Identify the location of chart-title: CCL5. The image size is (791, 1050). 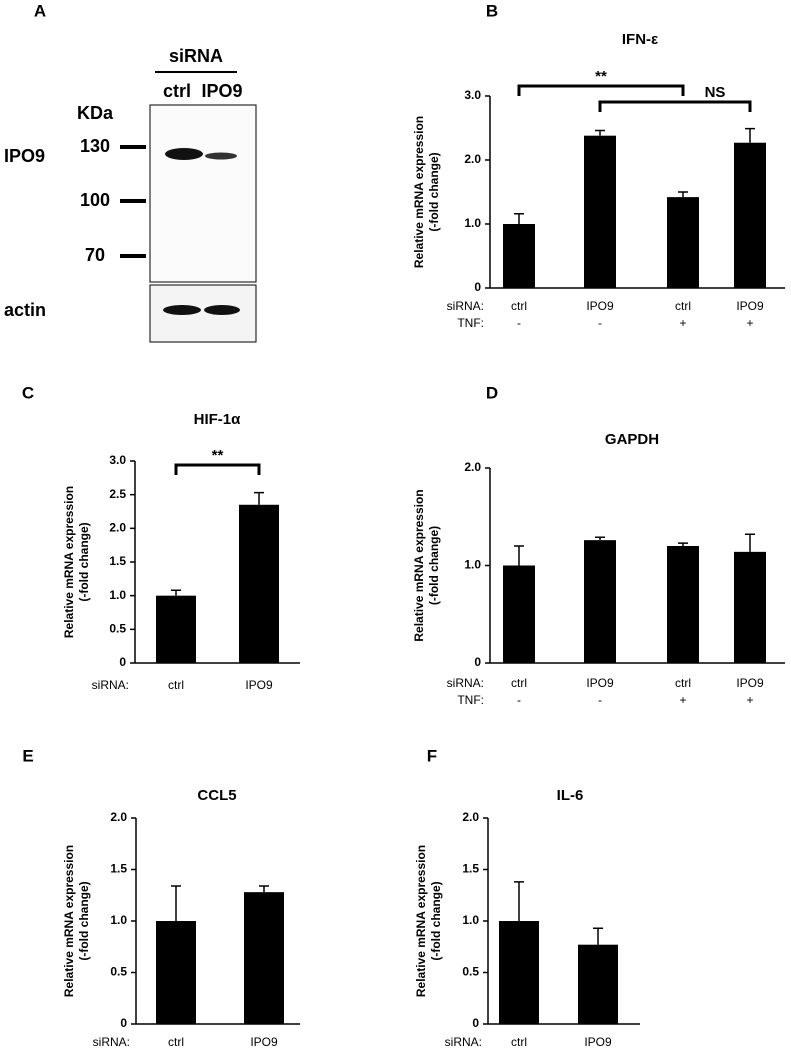
(216, 795).